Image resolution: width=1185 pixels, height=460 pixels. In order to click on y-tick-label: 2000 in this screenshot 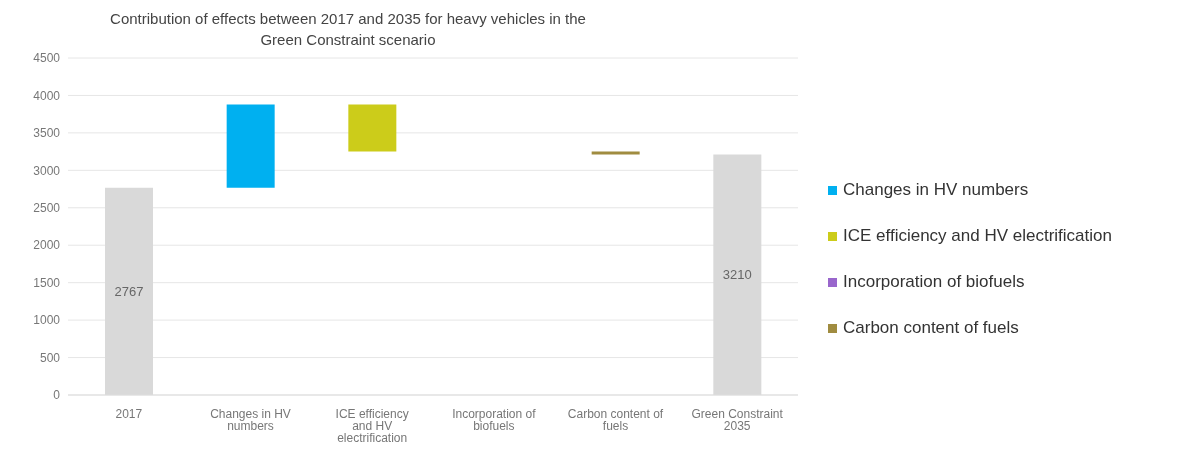, I will do `click(47, 245)`.